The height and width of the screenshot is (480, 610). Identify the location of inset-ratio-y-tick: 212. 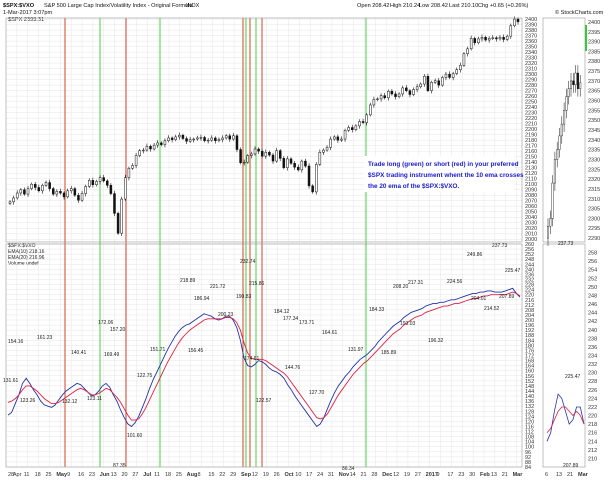
(592, 451).